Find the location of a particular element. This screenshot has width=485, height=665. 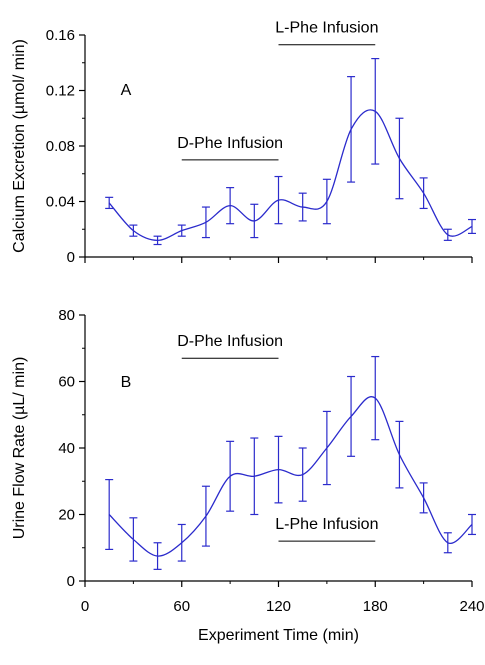

y-axis-label: Urine Flow Rate (µL/ min) is located at coordinates (19, 448).